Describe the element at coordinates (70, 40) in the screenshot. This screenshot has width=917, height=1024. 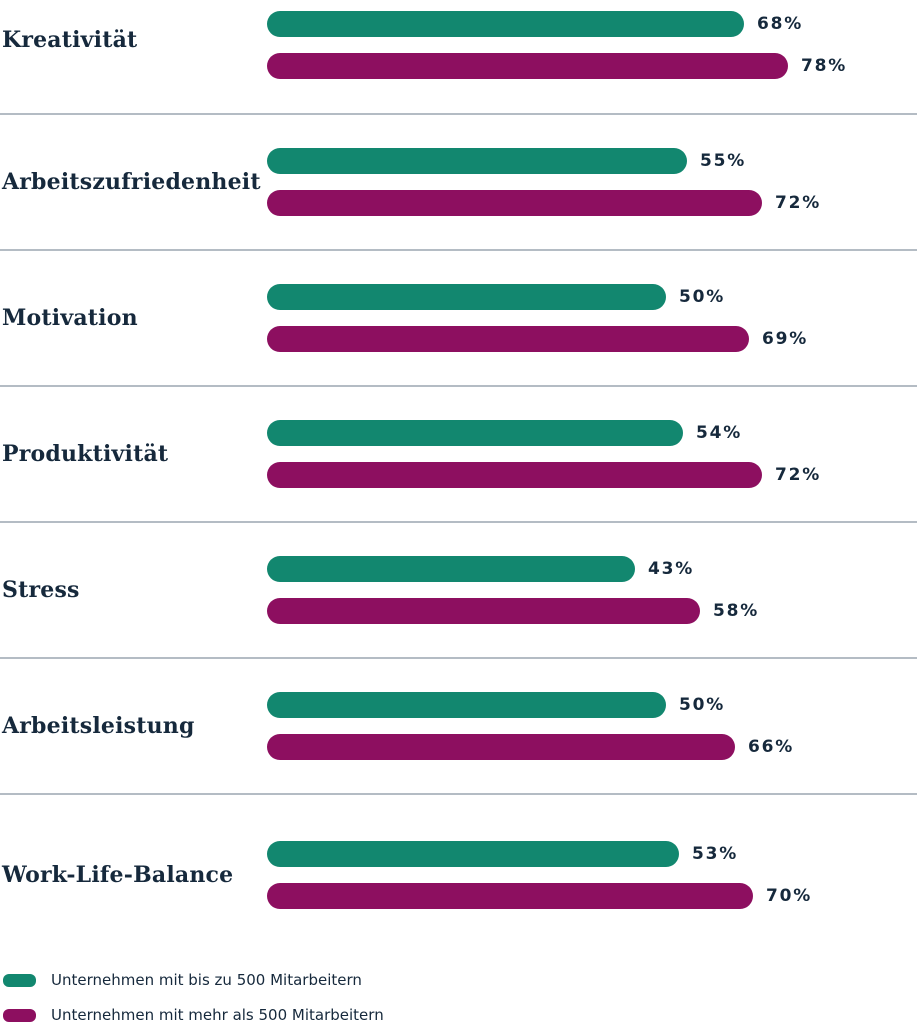
I see `category-label: Kreativität` at that location.